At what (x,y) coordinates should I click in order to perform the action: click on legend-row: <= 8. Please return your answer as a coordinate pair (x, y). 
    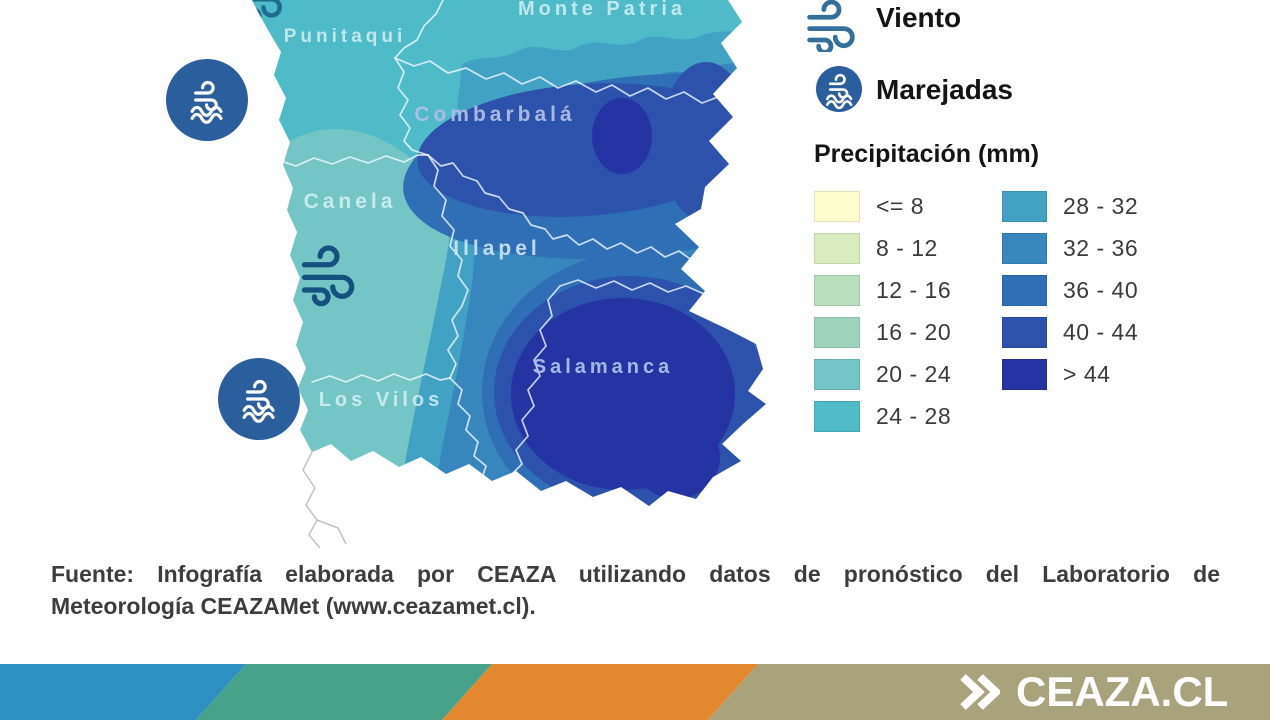
    Looking at the image, I should click on (882, 206).